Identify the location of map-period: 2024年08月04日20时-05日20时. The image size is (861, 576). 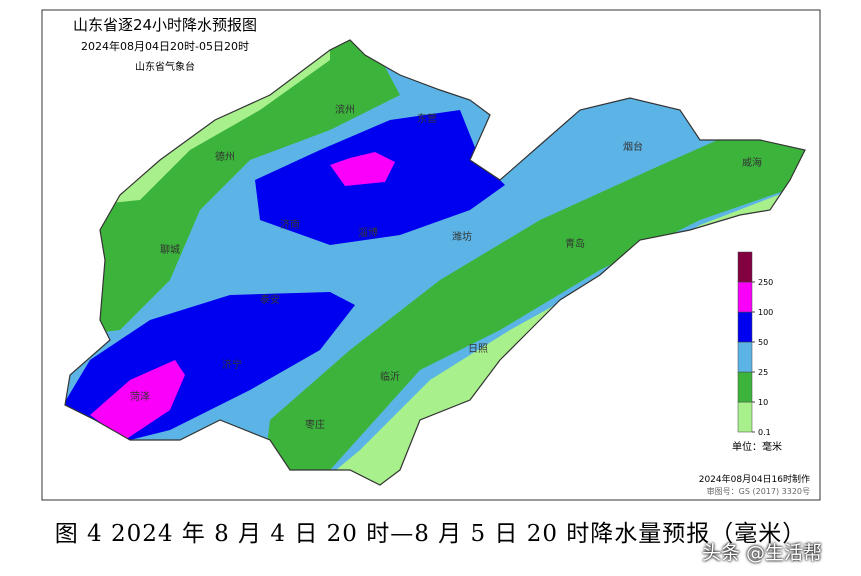
(165, 46).